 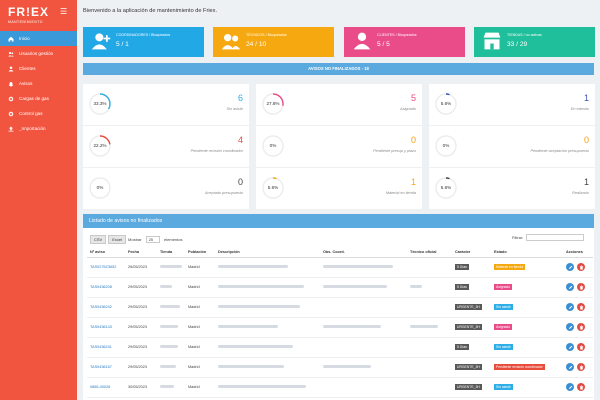 I want to click on user-icon, so click(x=362, y=41).